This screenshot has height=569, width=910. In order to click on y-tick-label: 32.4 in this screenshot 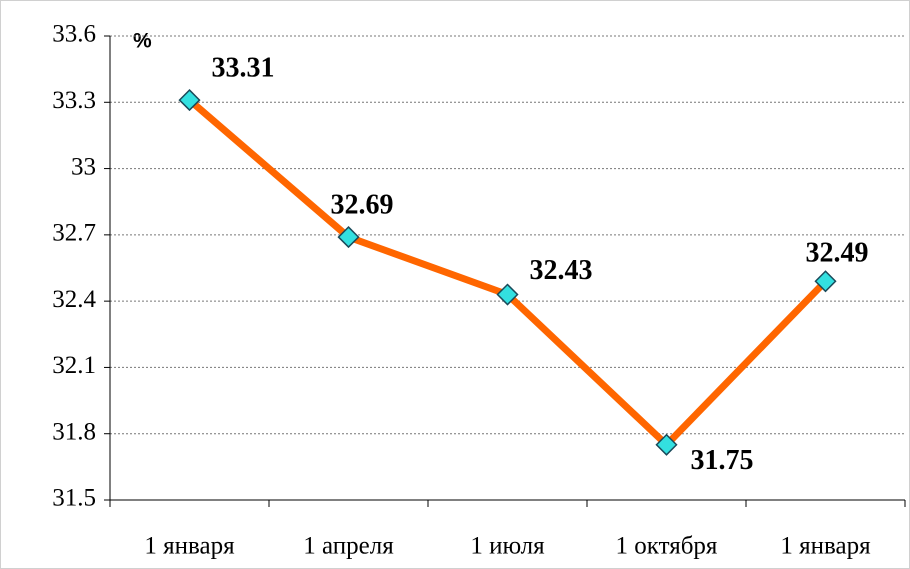, I will do `click(74, 299)`.